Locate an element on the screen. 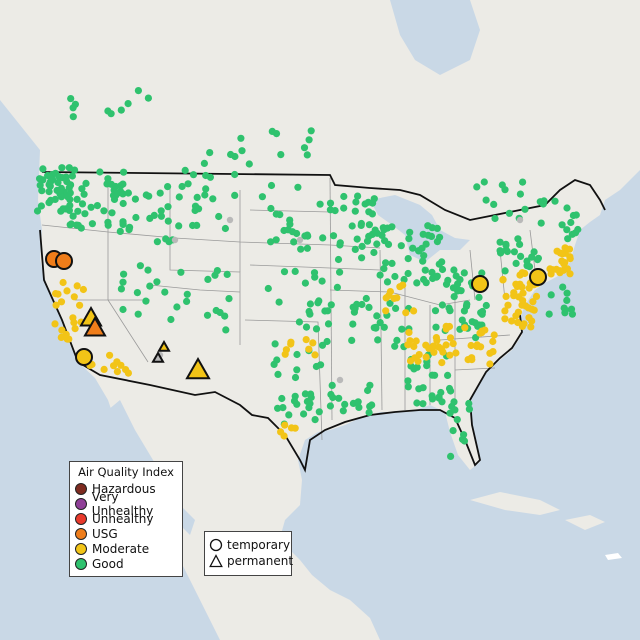  great-lakes is located at coordinates (420, 228).